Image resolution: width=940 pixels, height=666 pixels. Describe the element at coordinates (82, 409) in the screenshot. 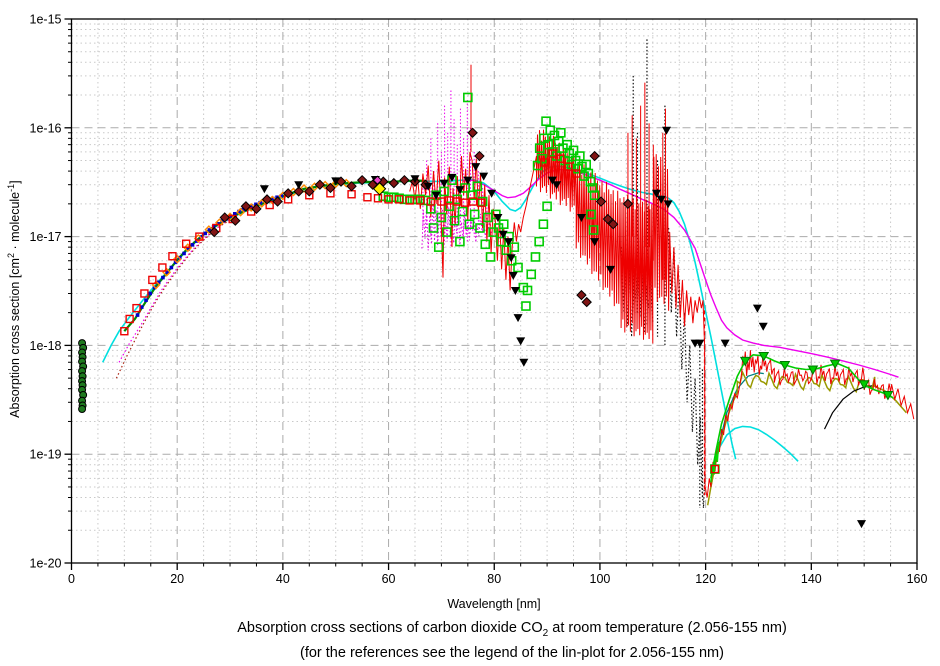

I see `darkgreen-circles-marker` at that location.